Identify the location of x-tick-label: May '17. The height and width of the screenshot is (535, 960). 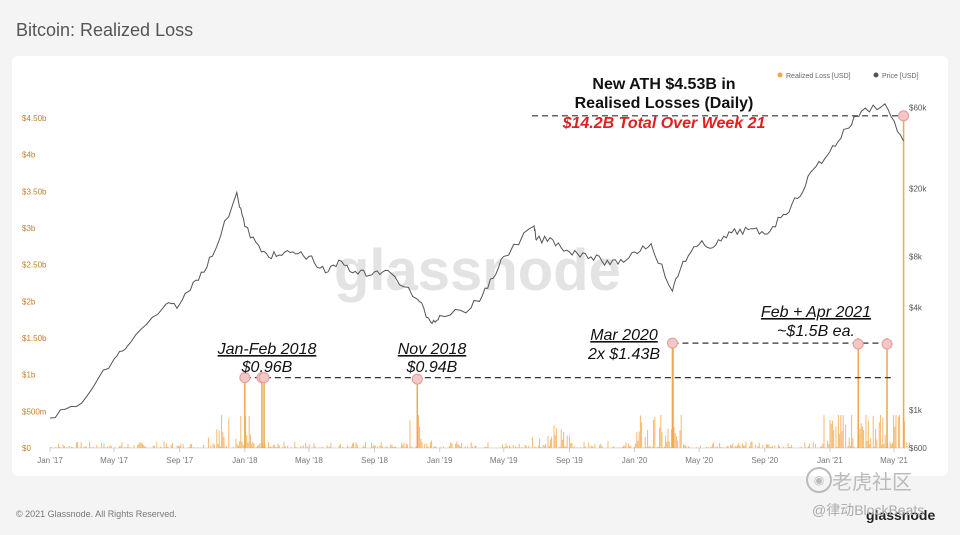
(114, 460).